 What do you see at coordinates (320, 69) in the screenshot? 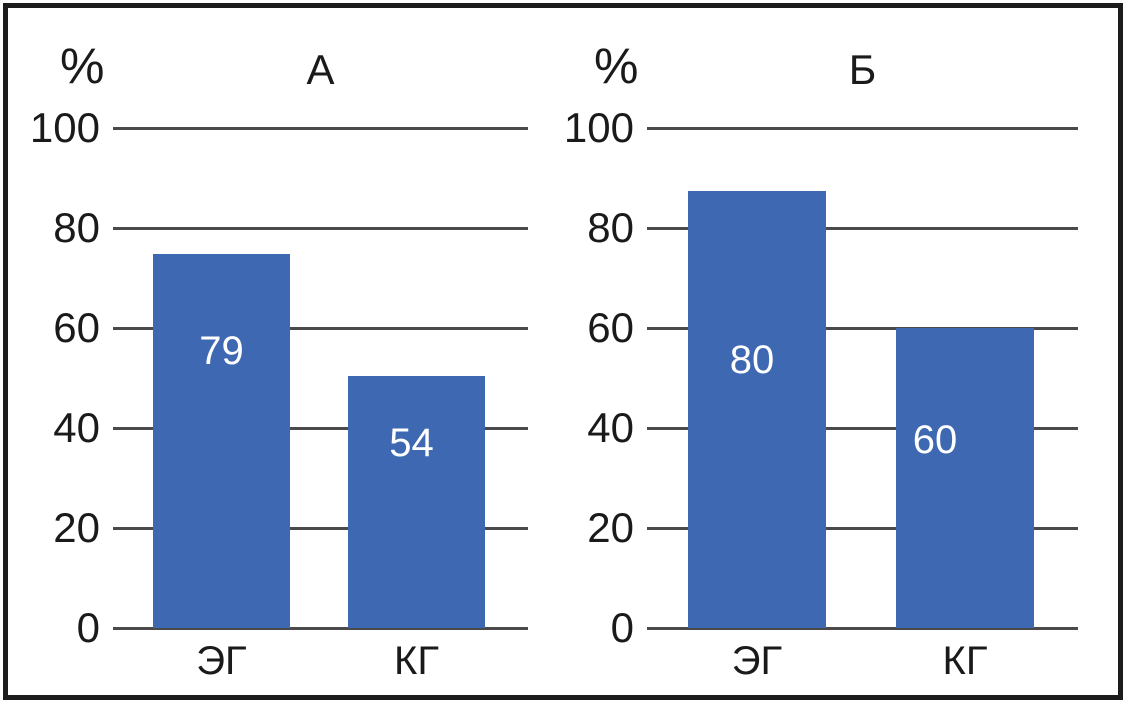
I see `chart-title-a: А` at bounding box center [320, 69].